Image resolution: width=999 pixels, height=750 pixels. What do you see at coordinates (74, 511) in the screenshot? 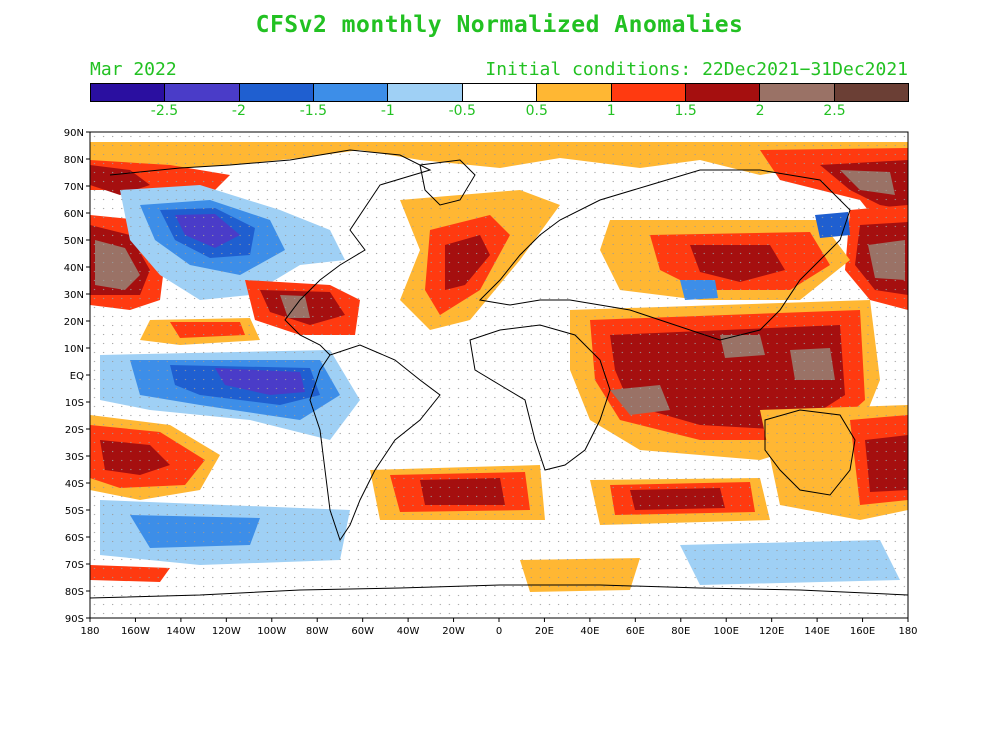
I see `latitude-tick-label: 50S` at bounding box center [74, 511].